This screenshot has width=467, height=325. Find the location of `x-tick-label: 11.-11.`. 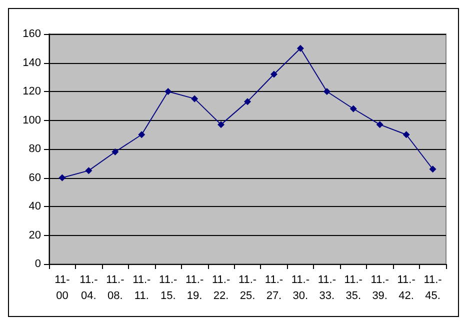

x-tick-label: 11.-11. is located at coordinates (142, 288).